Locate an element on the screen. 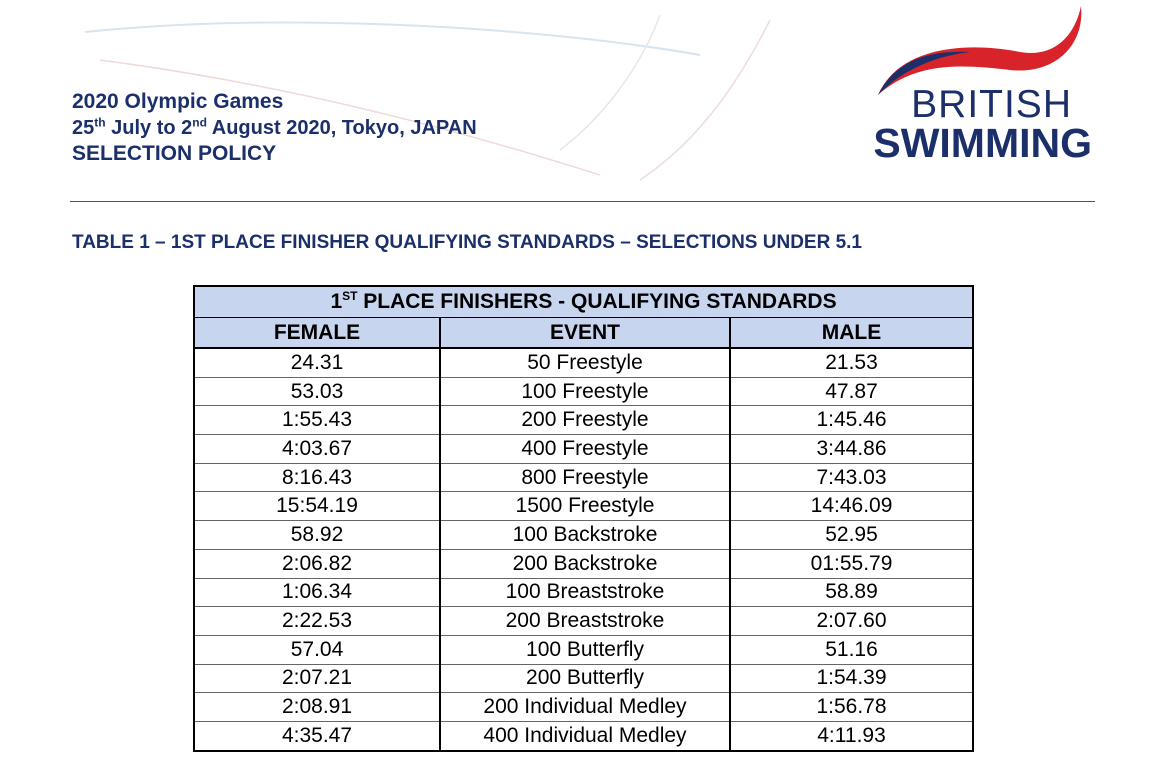  table-row: 8:16.43 800 Freestyle 7:43.03 is located at coordinates (584, 477).